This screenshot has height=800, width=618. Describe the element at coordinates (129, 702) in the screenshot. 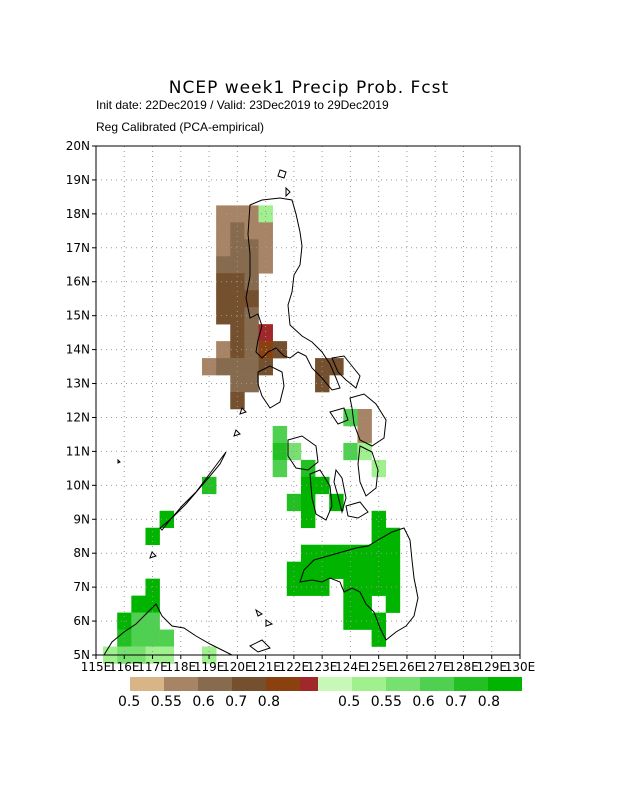

I see `dry-label-0: 0.5` at that location.